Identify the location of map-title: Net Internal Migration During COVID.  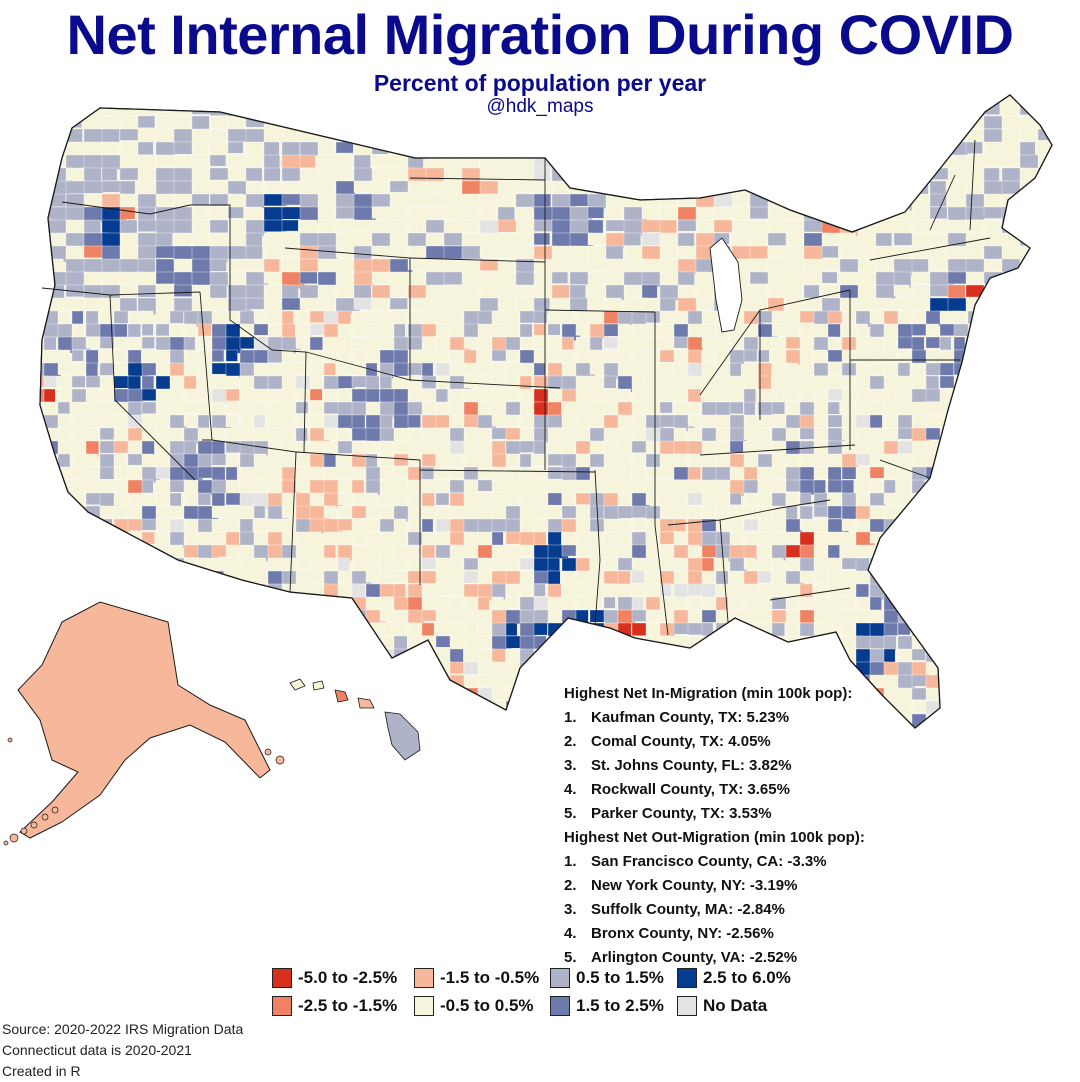
(540, 34).